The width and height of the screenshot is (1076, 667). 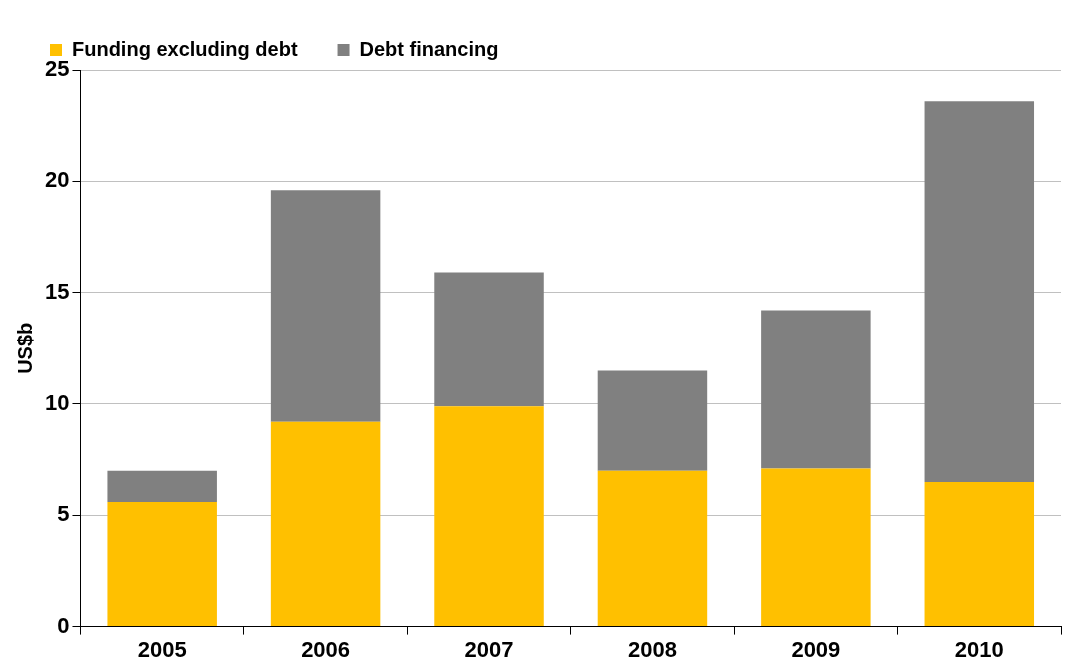 I want to click on x-tick-label: 2005, so click(x=162, y=649).